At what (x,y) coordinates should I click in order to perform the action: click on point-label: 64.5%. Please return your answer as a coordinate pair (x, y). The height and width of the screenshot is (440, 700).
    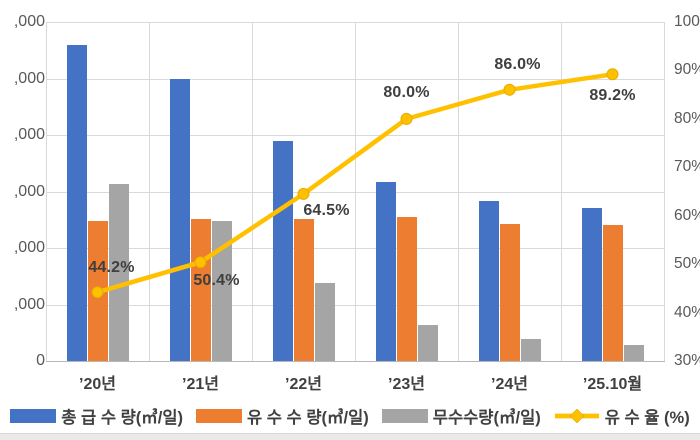
    Looking at the image, I should click on (326, 210).